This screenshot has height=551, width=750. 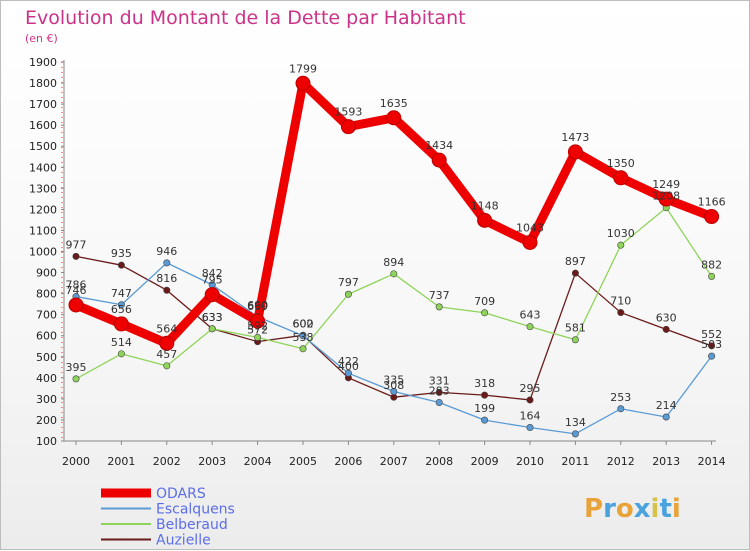 I want to click on y-tick-label: 1400, so click(x=43, y=167).